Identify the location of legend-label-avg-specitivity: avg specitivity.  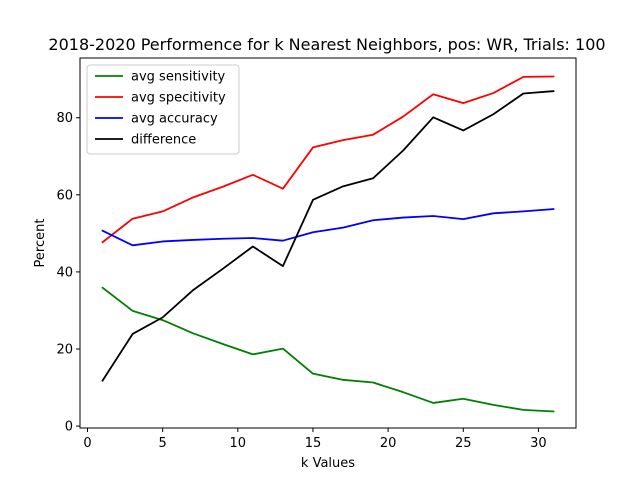
(178, 98).